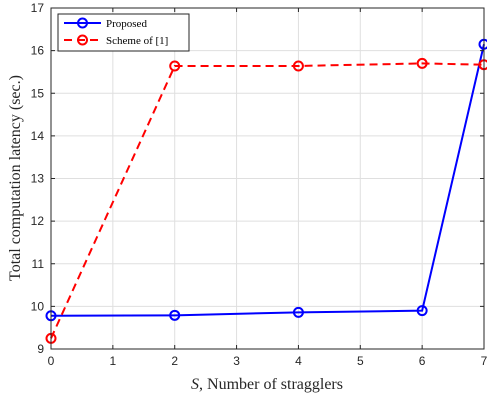 This screenshot has height=398, width=487. Describe the element at coordinates (40, 349) in the screenshot. I see `y-tick-label: 9` at that location.